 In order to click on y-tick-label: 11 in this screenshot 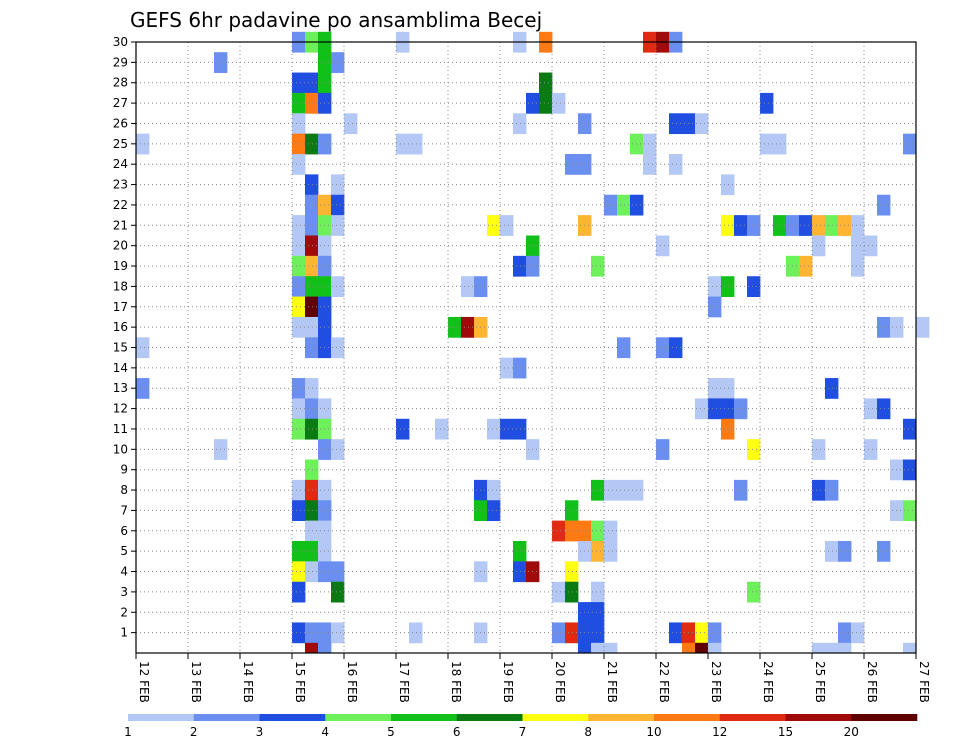, I will do `click(120, 429)`.